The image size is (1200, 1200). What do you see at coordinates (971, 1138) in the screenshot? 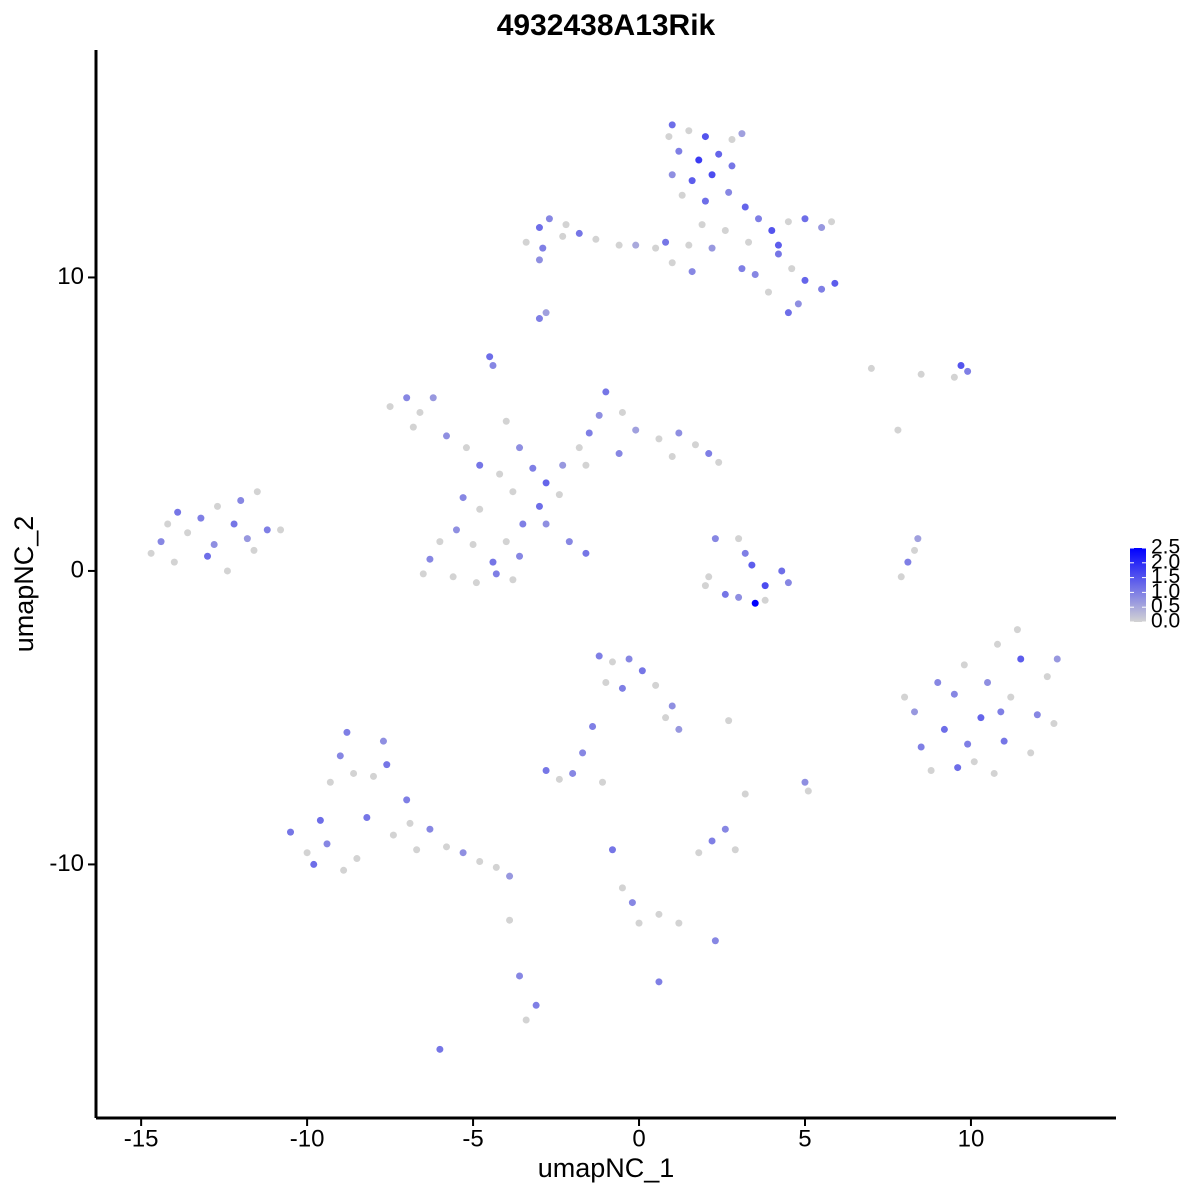
I see `x-tick-label: 10` at bounding box center [971, 1138].